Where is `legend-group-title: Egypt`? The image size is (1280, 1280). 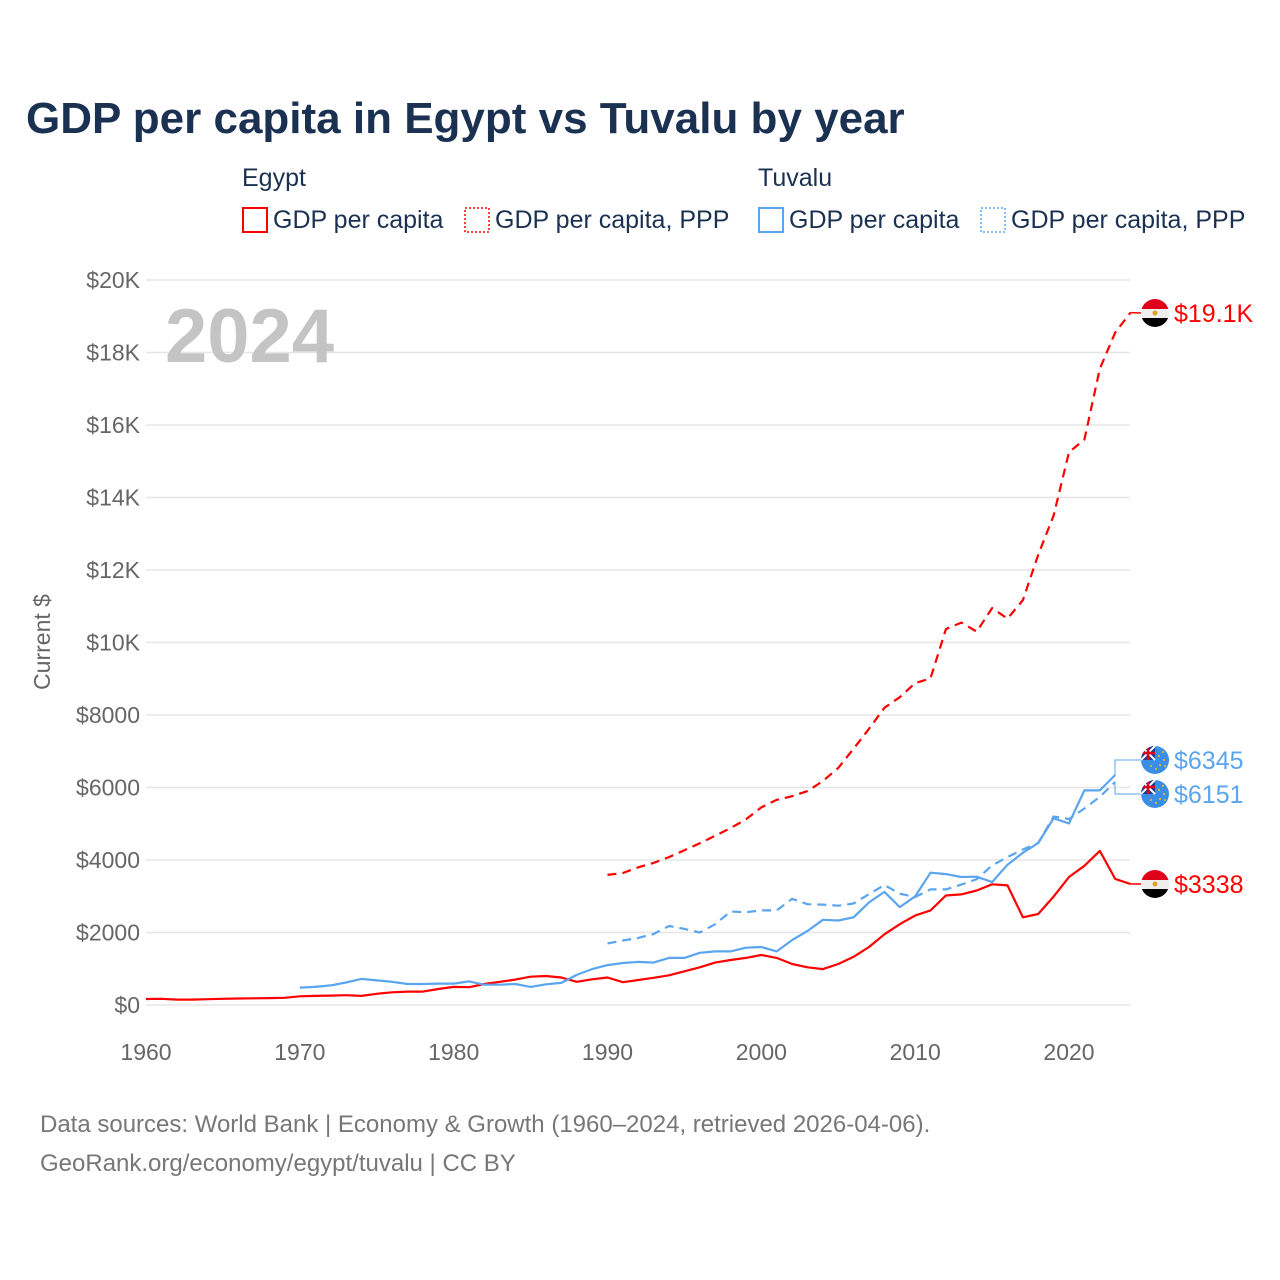
legend-group-title: Egypt is located at coordinates (274, 178).